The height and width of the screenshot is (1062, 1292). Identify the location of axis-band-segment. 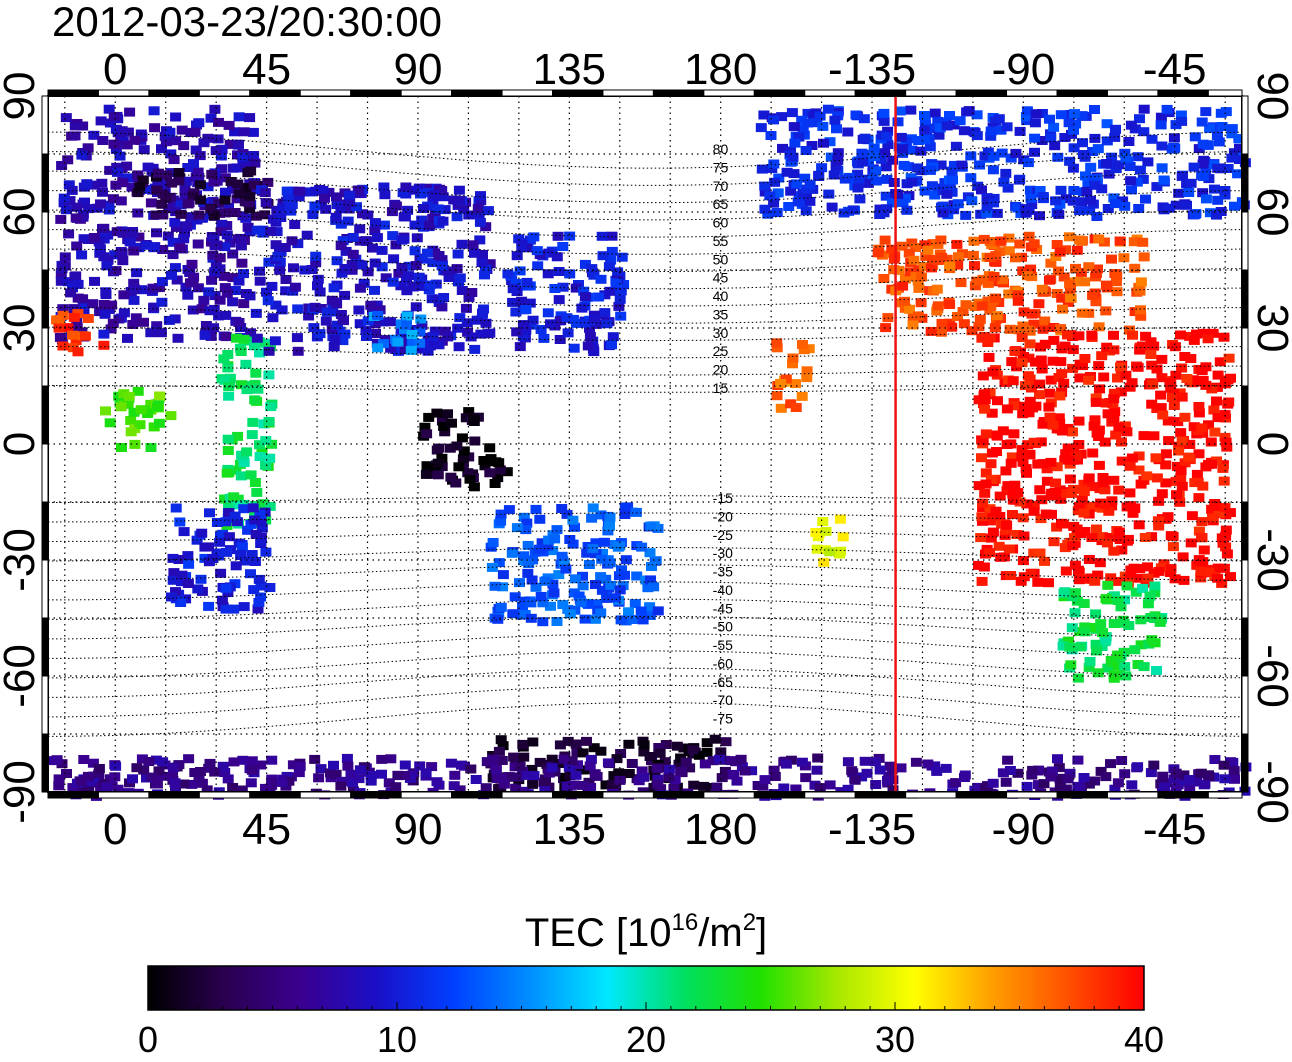
(527, 795).